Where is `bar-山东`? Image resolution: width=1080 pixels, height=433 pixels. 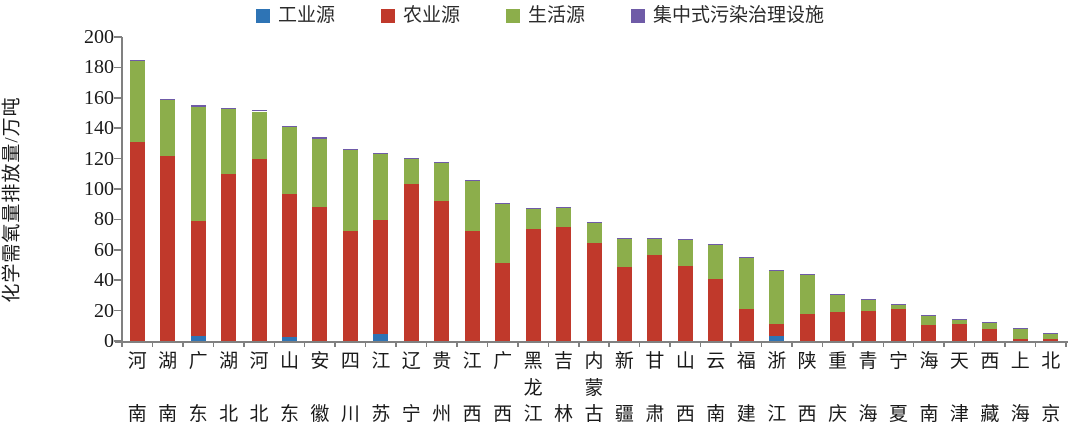 bar-山东 is located at coordinates (289, 189).